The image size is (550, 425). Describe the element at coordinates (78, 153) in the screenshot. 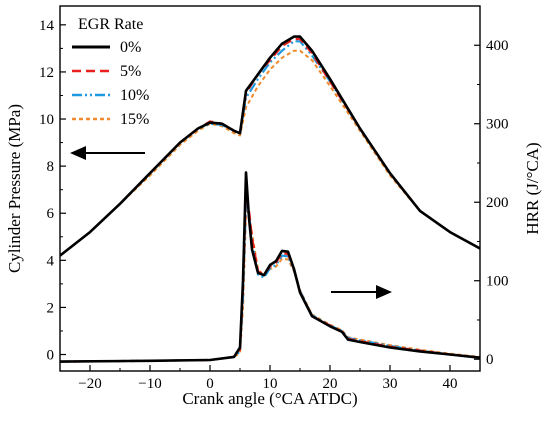

I see `left-arrow-head` at that location.